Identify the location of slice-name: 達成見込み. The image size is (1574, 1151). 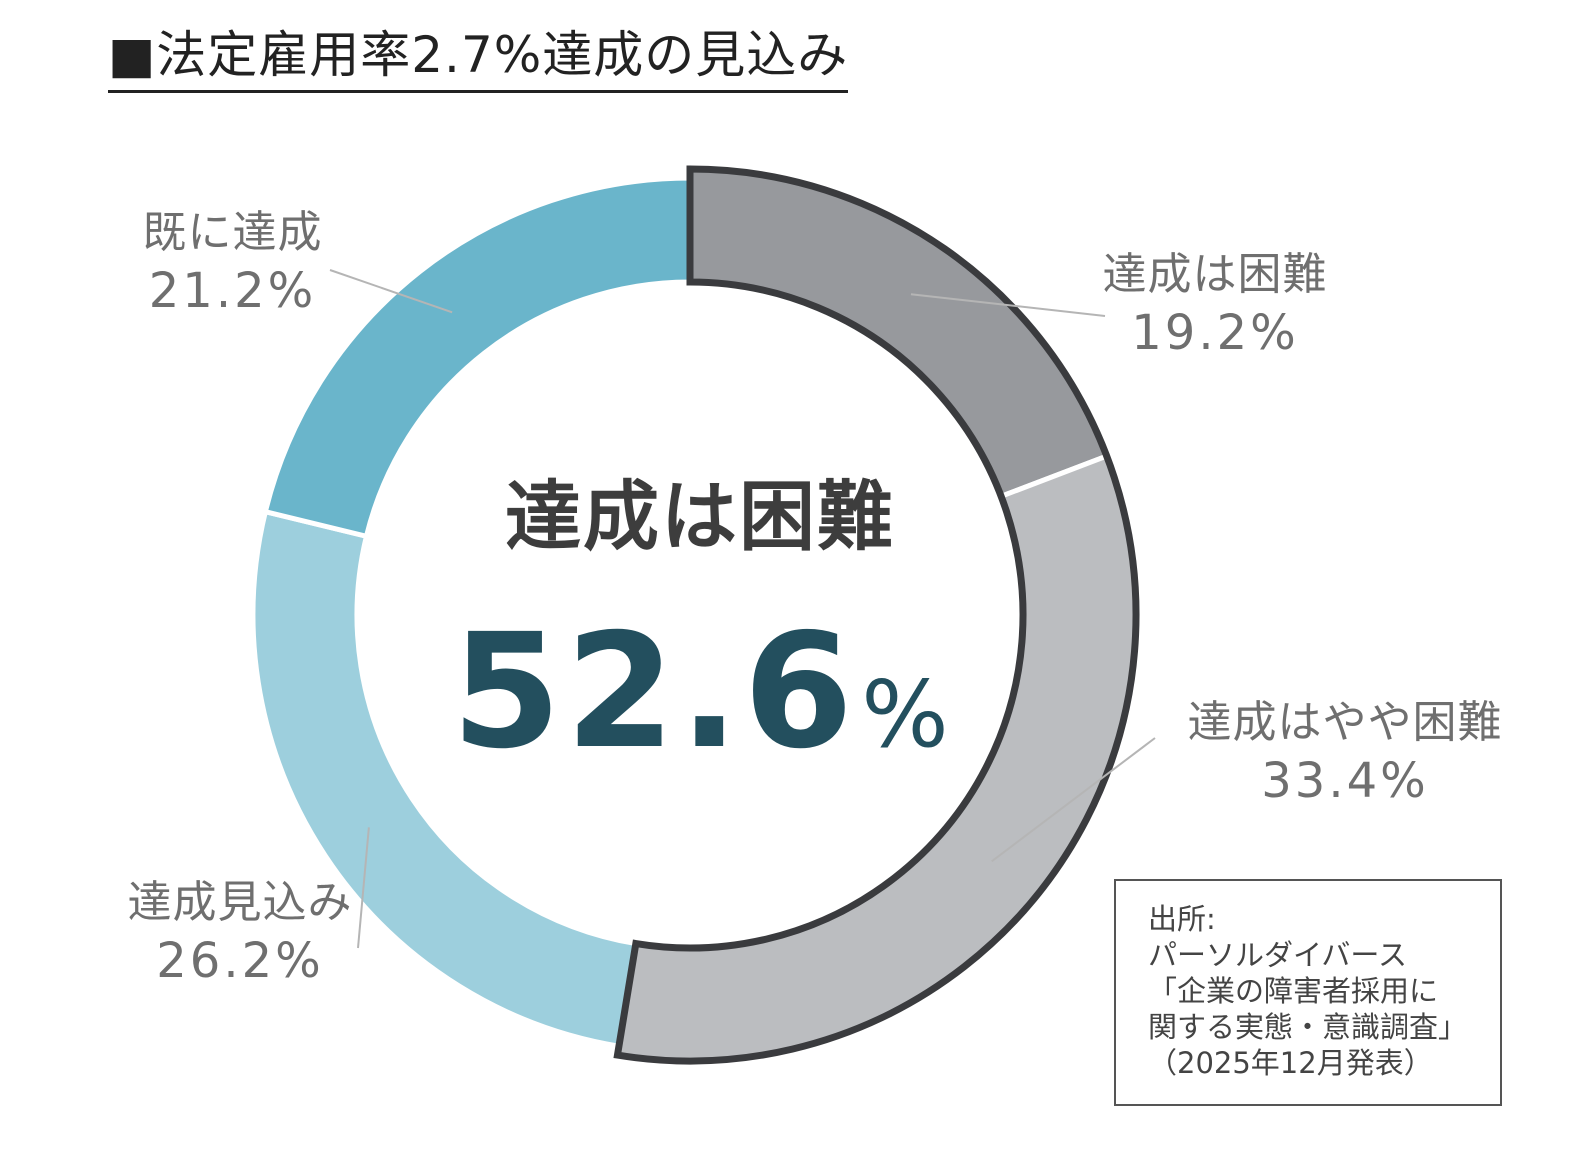
(240, 902).